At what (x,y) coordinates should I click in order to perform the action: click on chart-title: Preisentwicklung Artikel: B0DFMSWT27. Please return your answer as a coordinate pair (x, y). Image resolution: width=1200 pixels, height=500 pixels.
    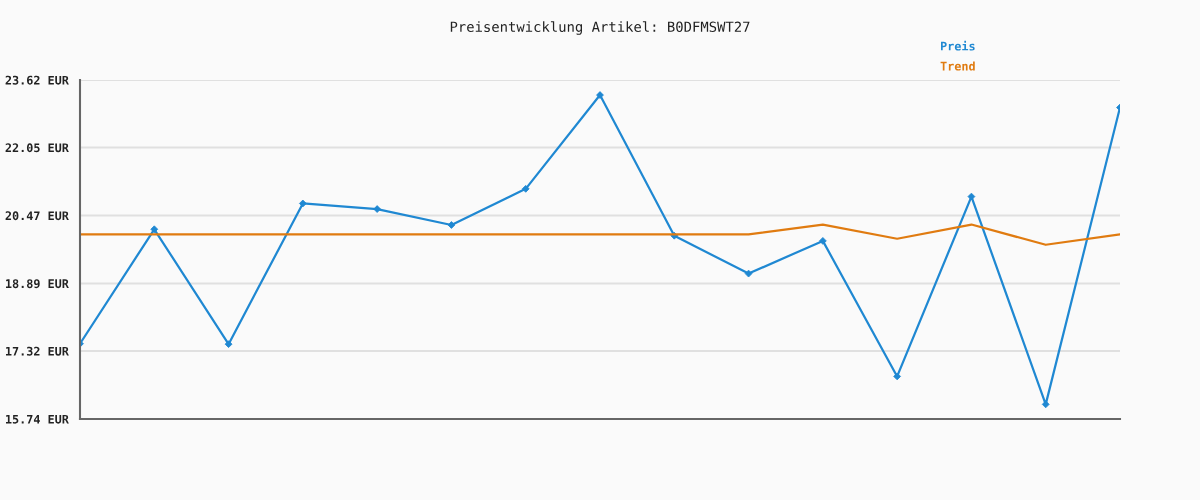
    Looking at the image, I should click on (600, 28).